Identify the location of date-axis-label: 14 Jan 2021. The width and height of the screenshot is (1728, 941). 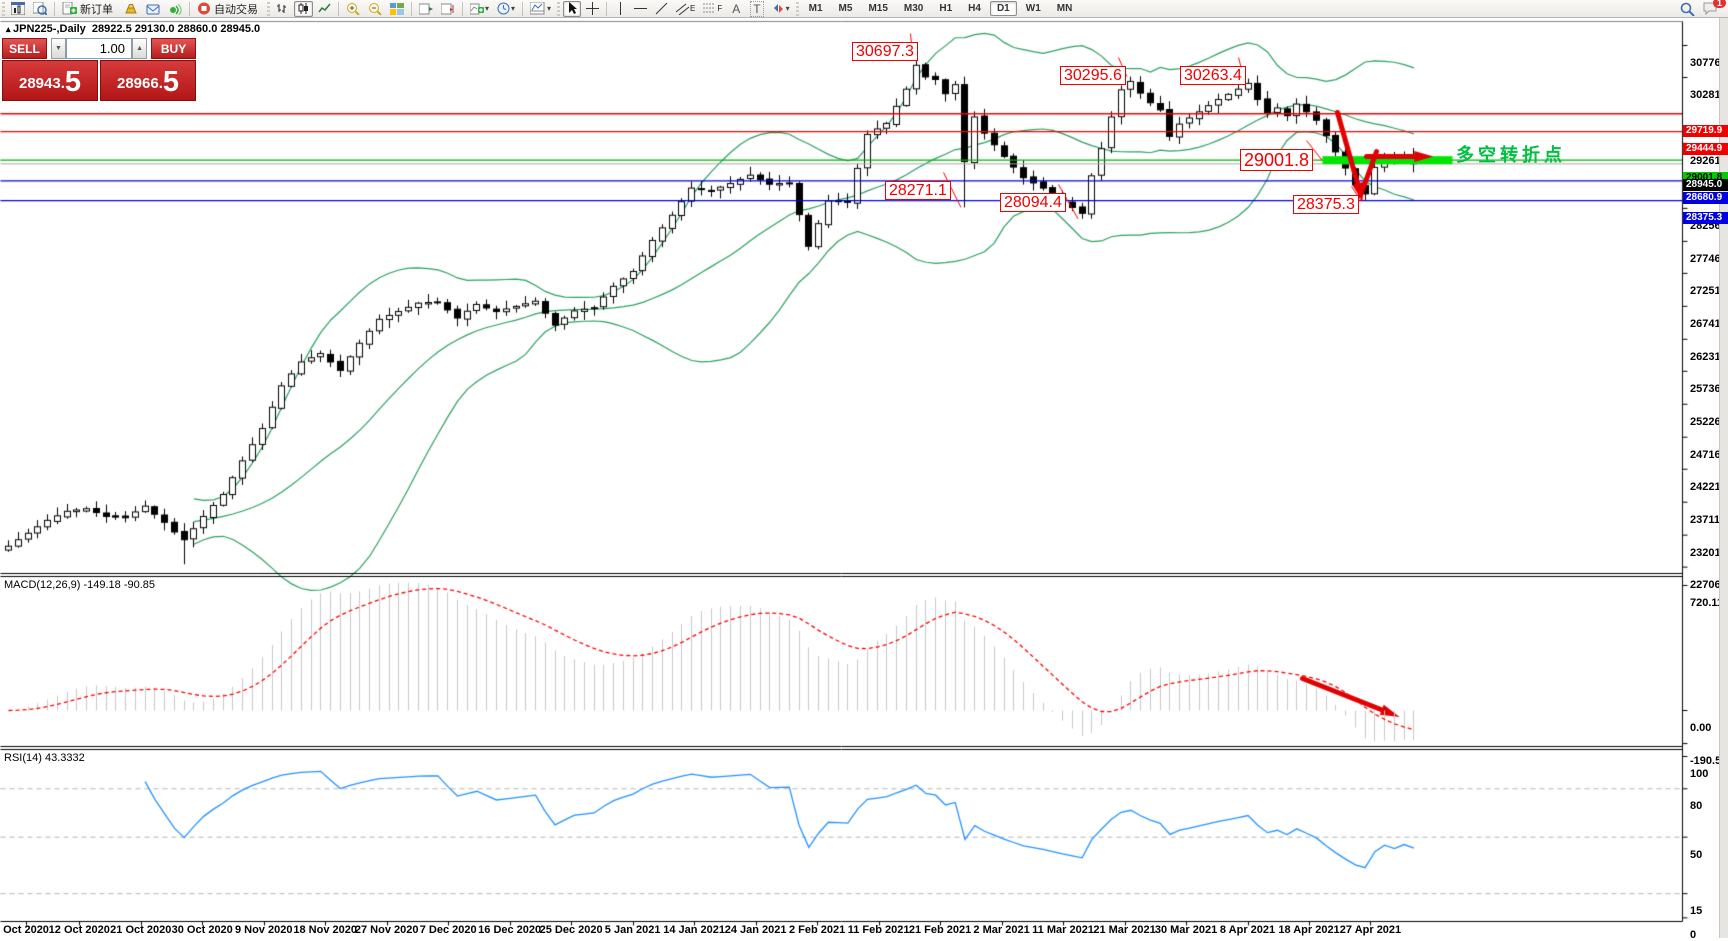
(694, 930).